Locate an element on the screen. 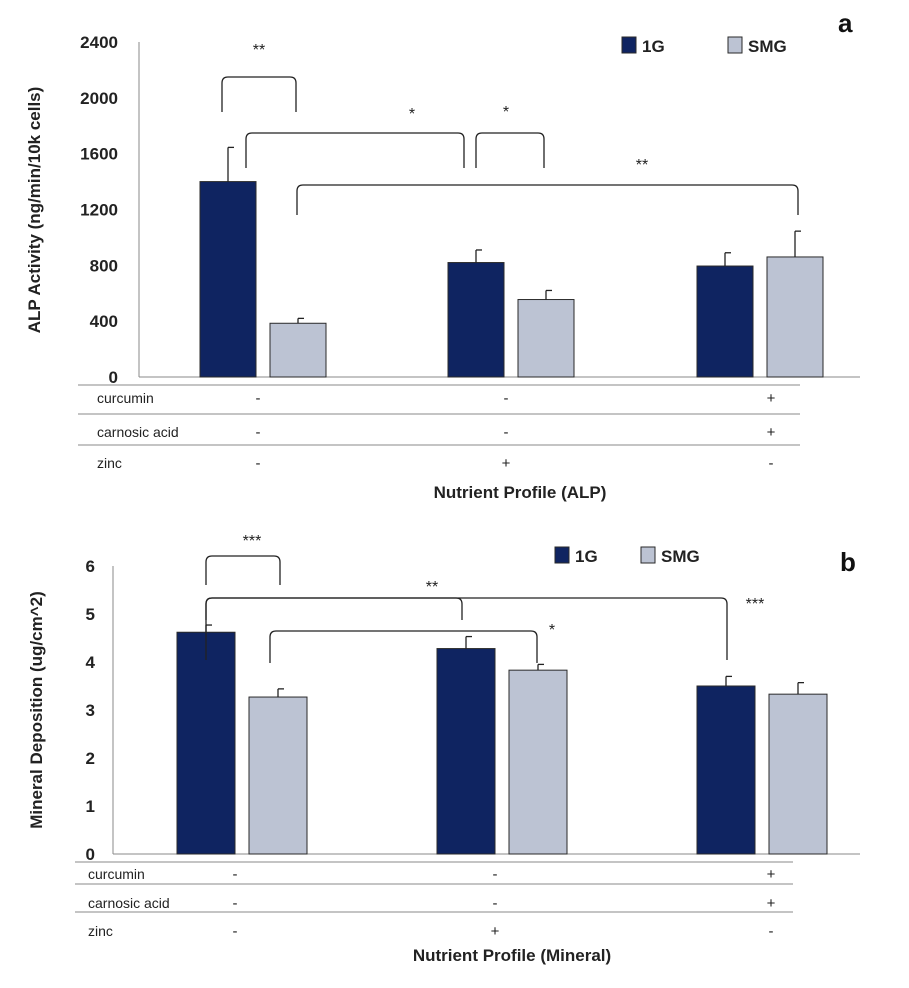 This screenshot has width=909, height=988. y-tick-label: 2400 is located at coordinates (99, 42).